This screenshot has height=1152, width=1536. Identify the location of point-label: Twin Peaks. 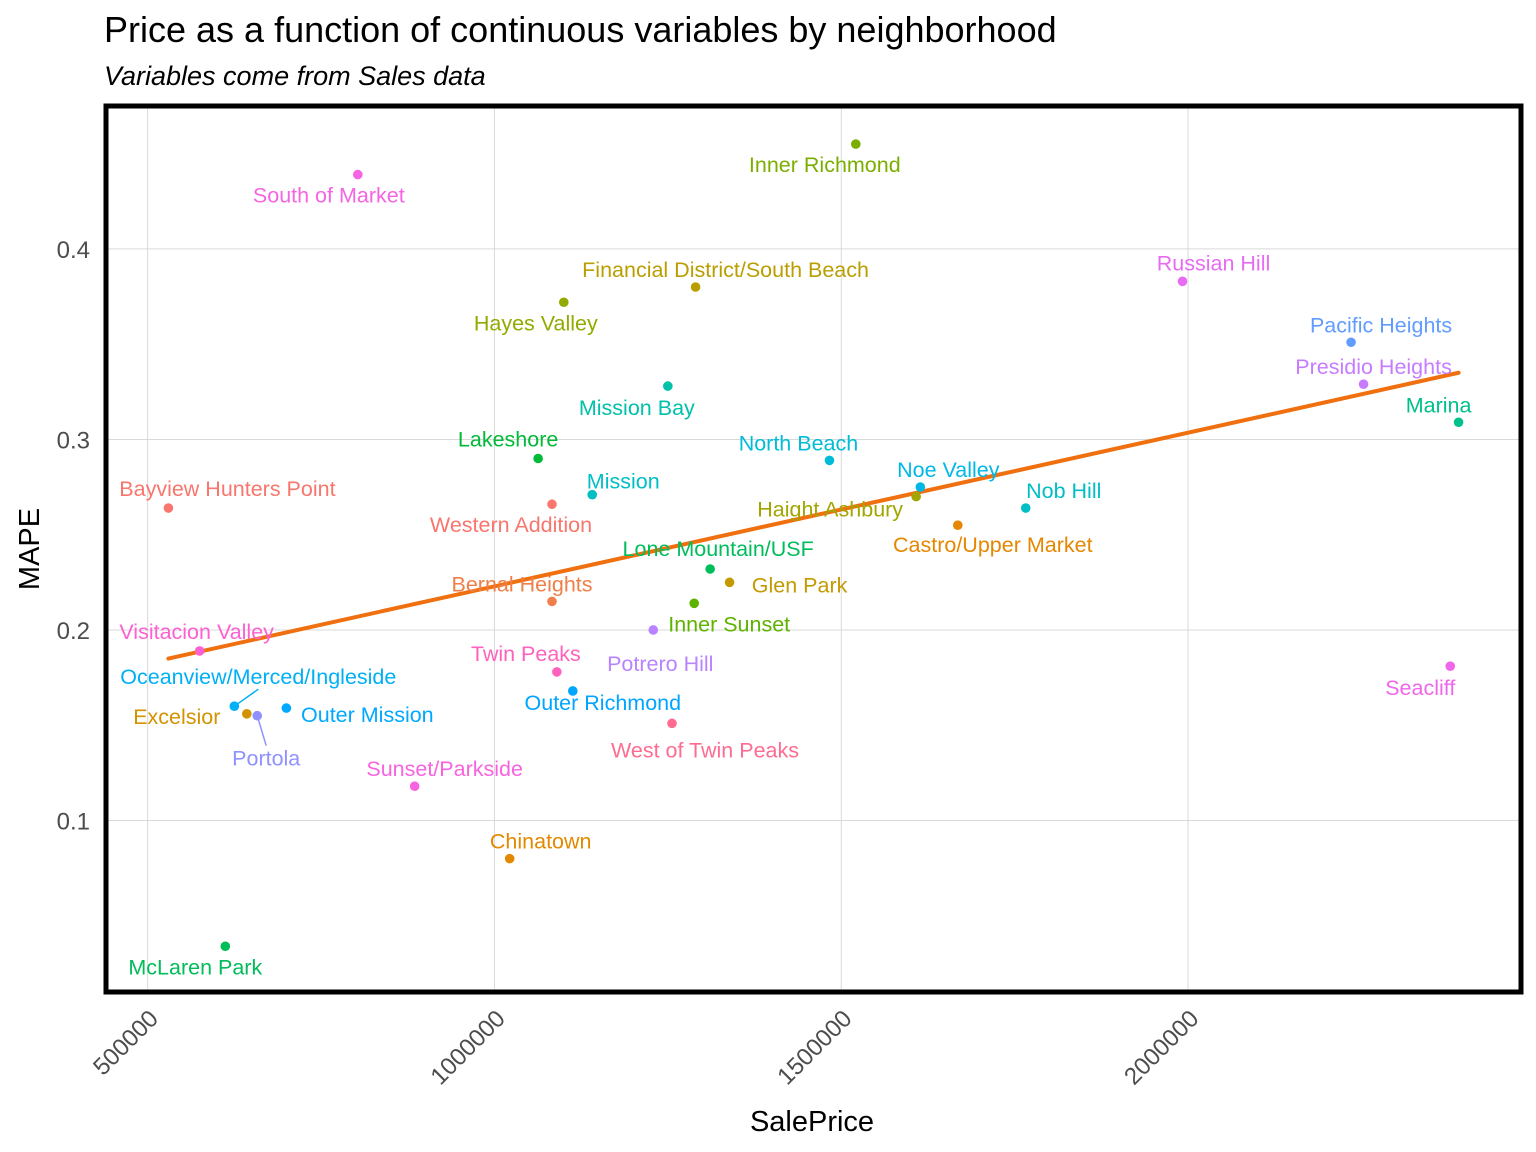
(526, 654).